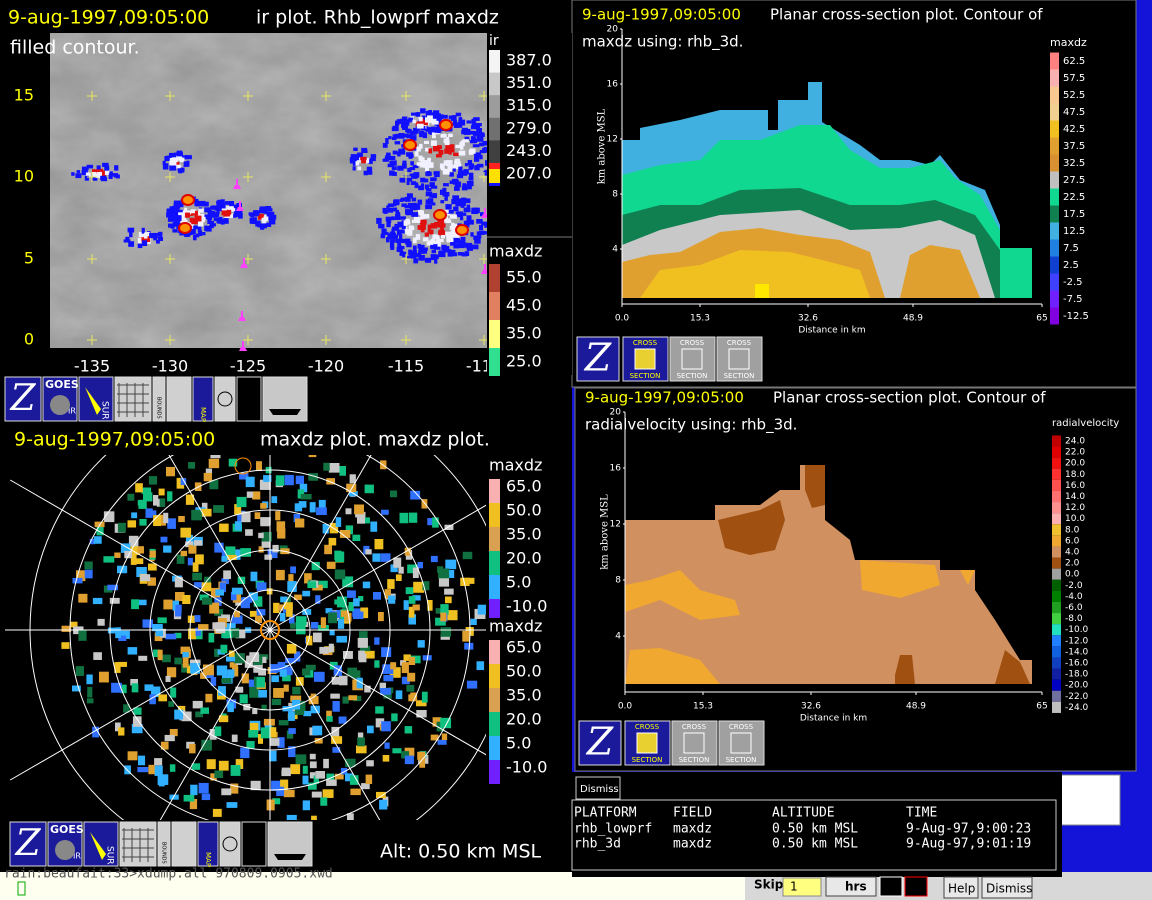 This screenshot has width=1152, height=900. What do you see at coordinates (961, 887) in the screenshot?
I see `help-button` at bounding box center [961, 887].